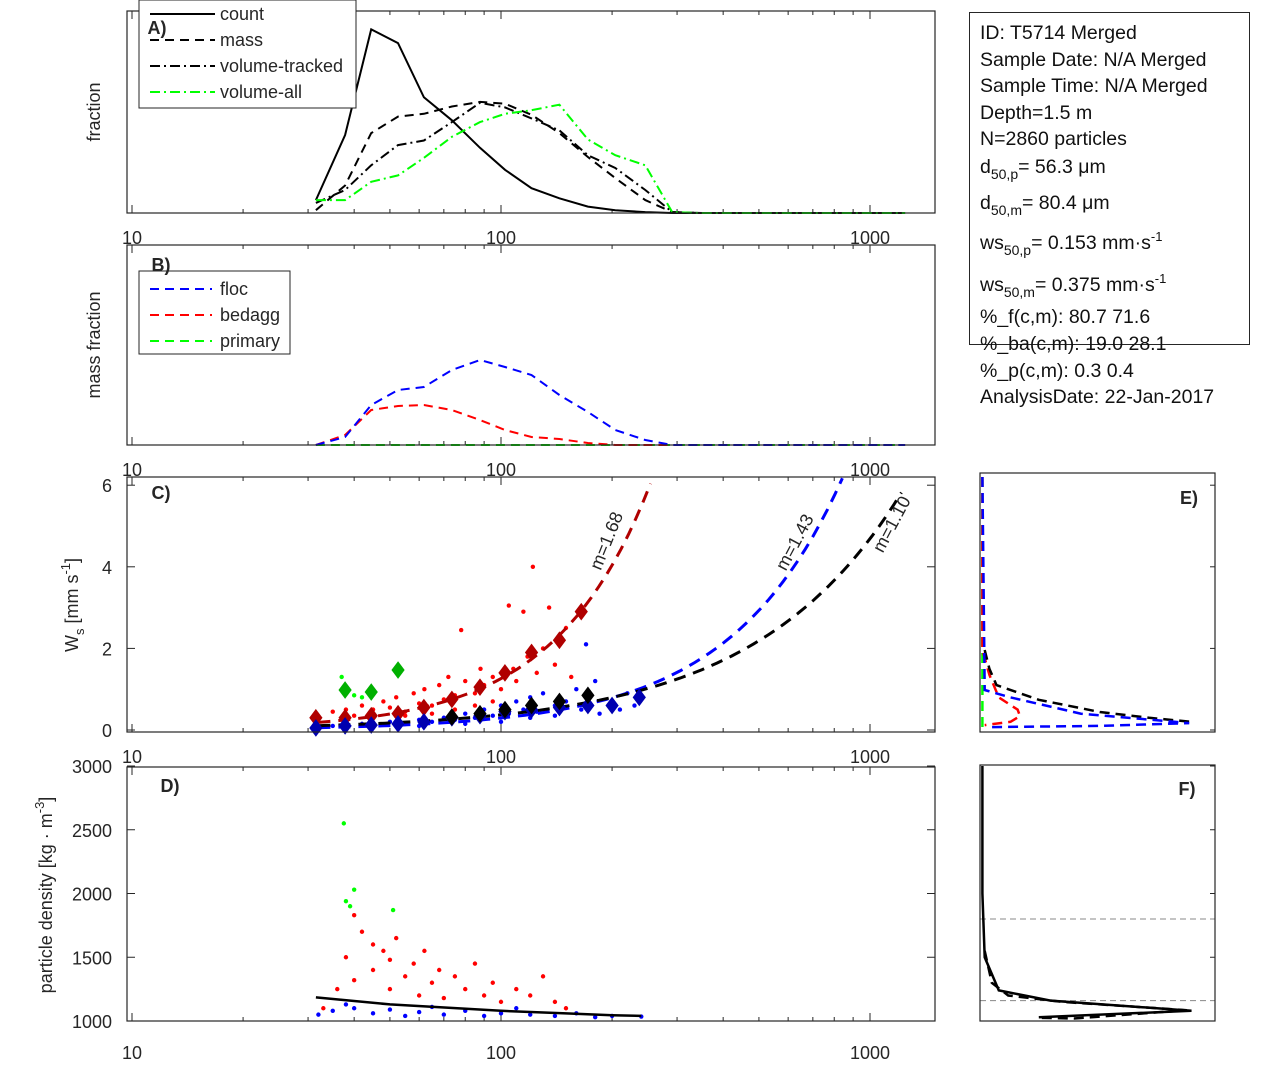  What do you see at coordinates (107, 486) in the screenshot?
I see `panel-c-y-tick-label: 6` at bounding box center [107, 486].